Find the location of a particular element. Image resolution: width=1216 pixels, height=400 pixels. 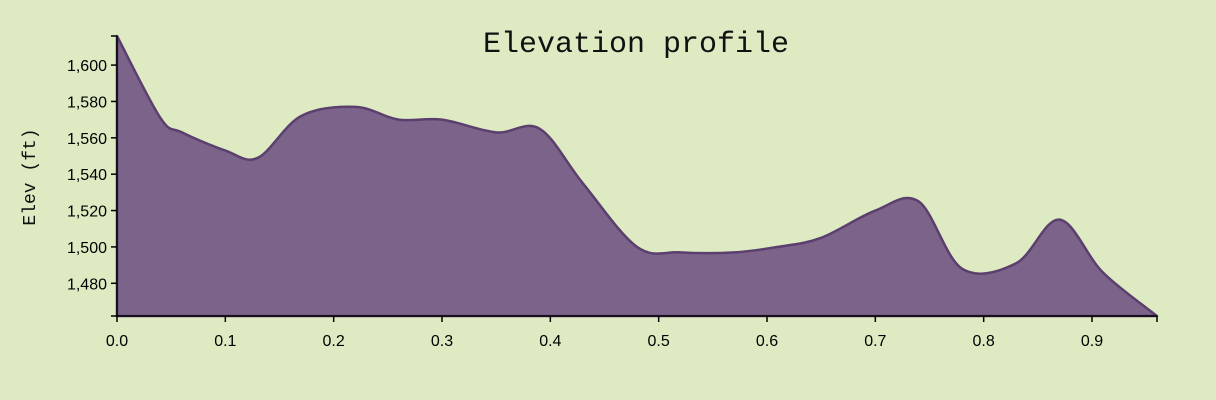

y-tick-label: 1,500 is located at coordinates (87, 248).